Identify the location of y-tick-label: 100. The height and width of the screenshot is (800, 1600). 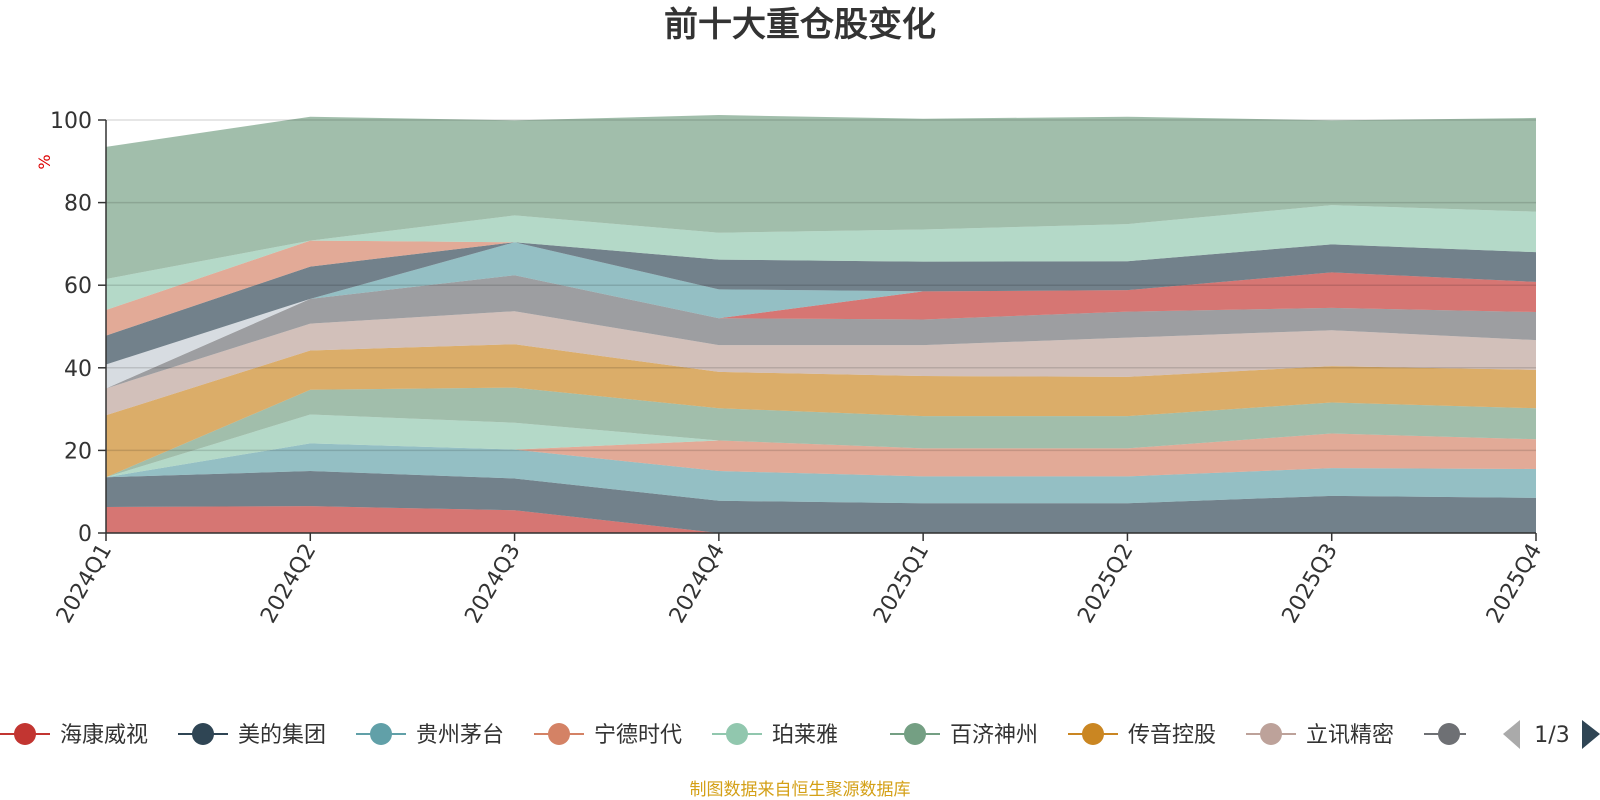
(71, 121).